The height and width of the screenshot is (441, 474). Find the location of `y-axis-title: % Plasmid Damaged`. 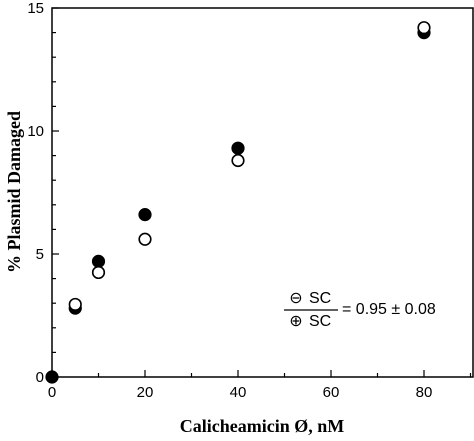

y-axis-title: % Plasmid Damaged is located at coordinates (14, 192).